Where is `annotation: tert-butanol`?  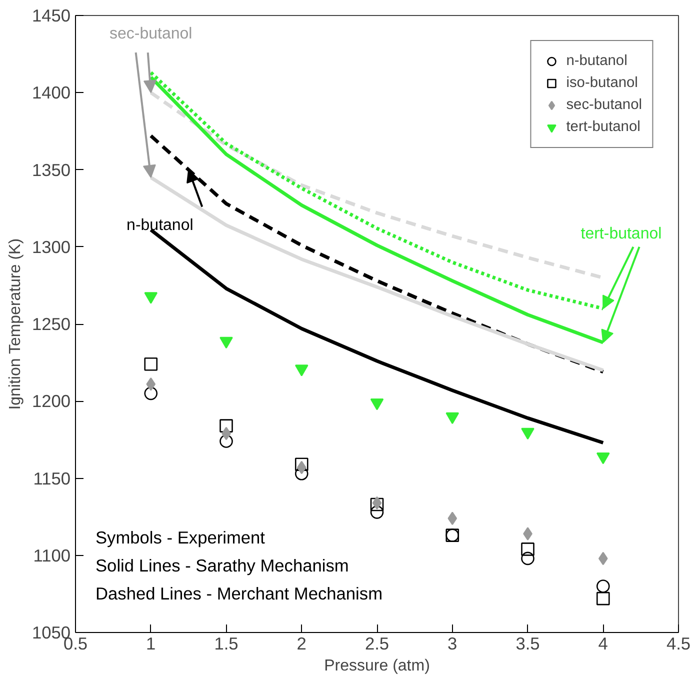 annotation: tert-butanol is located at coordinates (621, 233).